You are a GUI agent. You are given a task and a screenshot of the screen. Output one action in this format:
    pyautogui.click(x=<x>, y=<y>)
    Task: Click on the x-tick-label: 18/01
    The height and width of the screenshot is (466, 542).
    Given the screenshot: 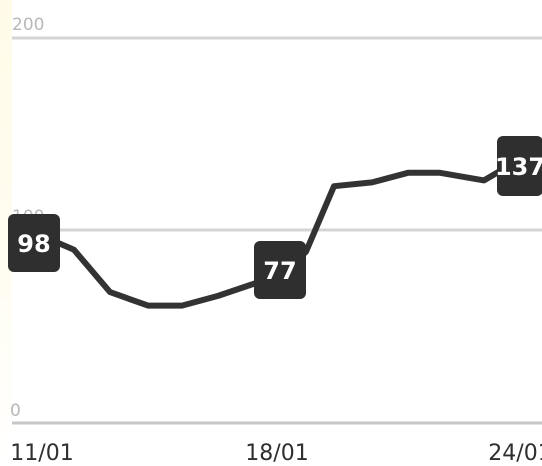 What is the action you would take?
    pyautogui.click(x=276, y=453)
    